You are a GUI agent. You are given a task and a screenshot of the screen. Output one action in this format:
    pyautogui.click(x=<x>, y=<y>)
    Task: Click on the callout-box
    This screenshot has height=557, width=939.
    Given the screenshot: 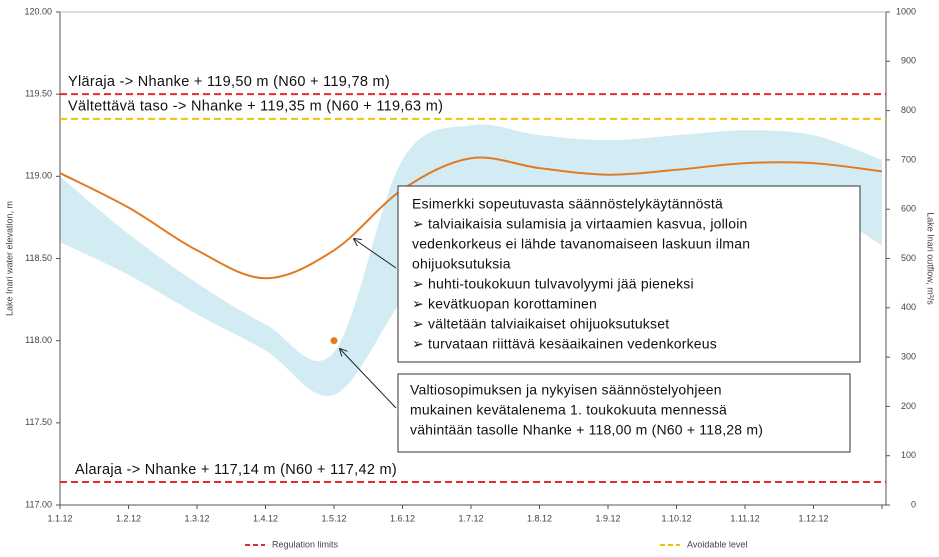 What is the action you would take?
    pyautogui.click(x=624, y=413)
    